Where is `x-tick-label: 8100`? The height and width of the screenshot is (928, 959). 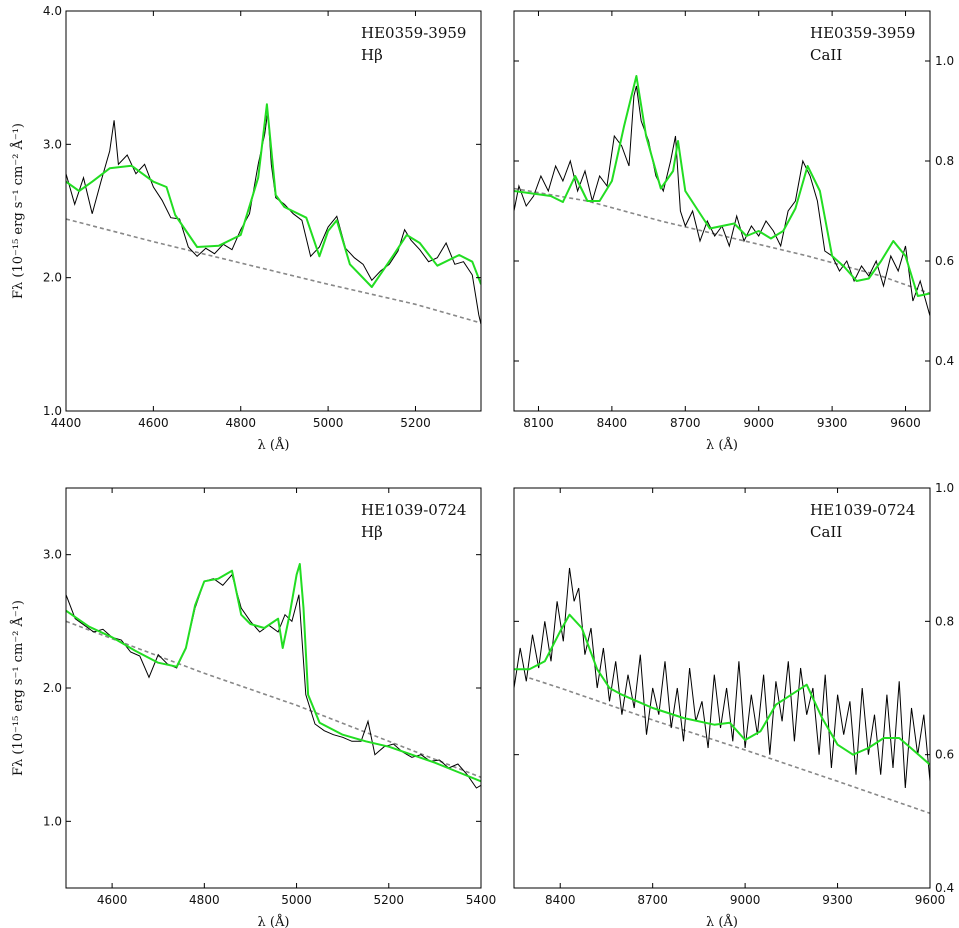
x-tick-label: 8100 is located at coordinates (538, 423).